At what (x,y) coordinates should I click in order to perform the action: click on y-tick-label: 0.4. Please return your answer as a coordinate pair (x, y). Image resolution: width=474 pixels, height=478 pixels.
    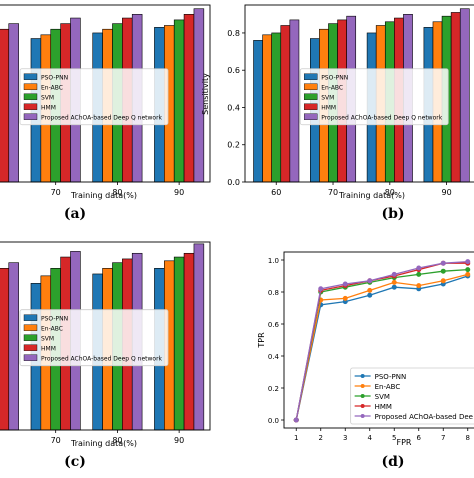
    Looking at the image, I should click on (233, 107).